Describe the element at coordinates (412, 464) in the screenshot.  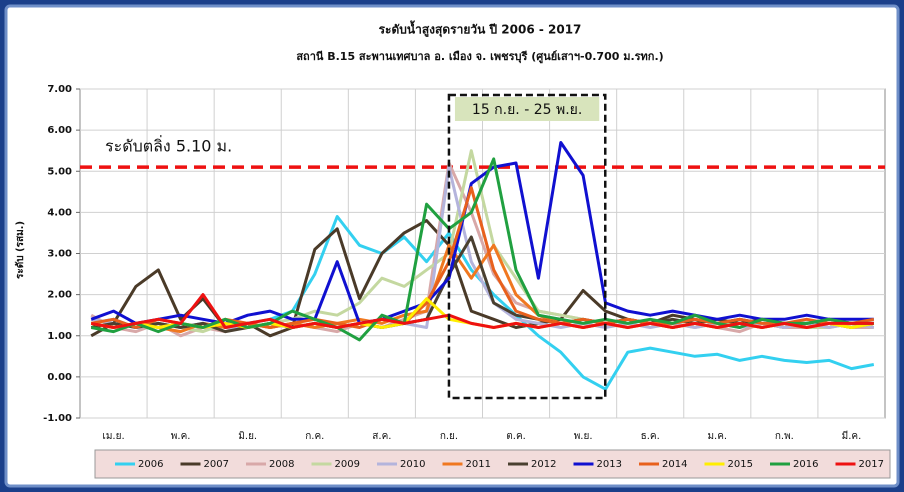
I see `legend-label: 2010` at that location.